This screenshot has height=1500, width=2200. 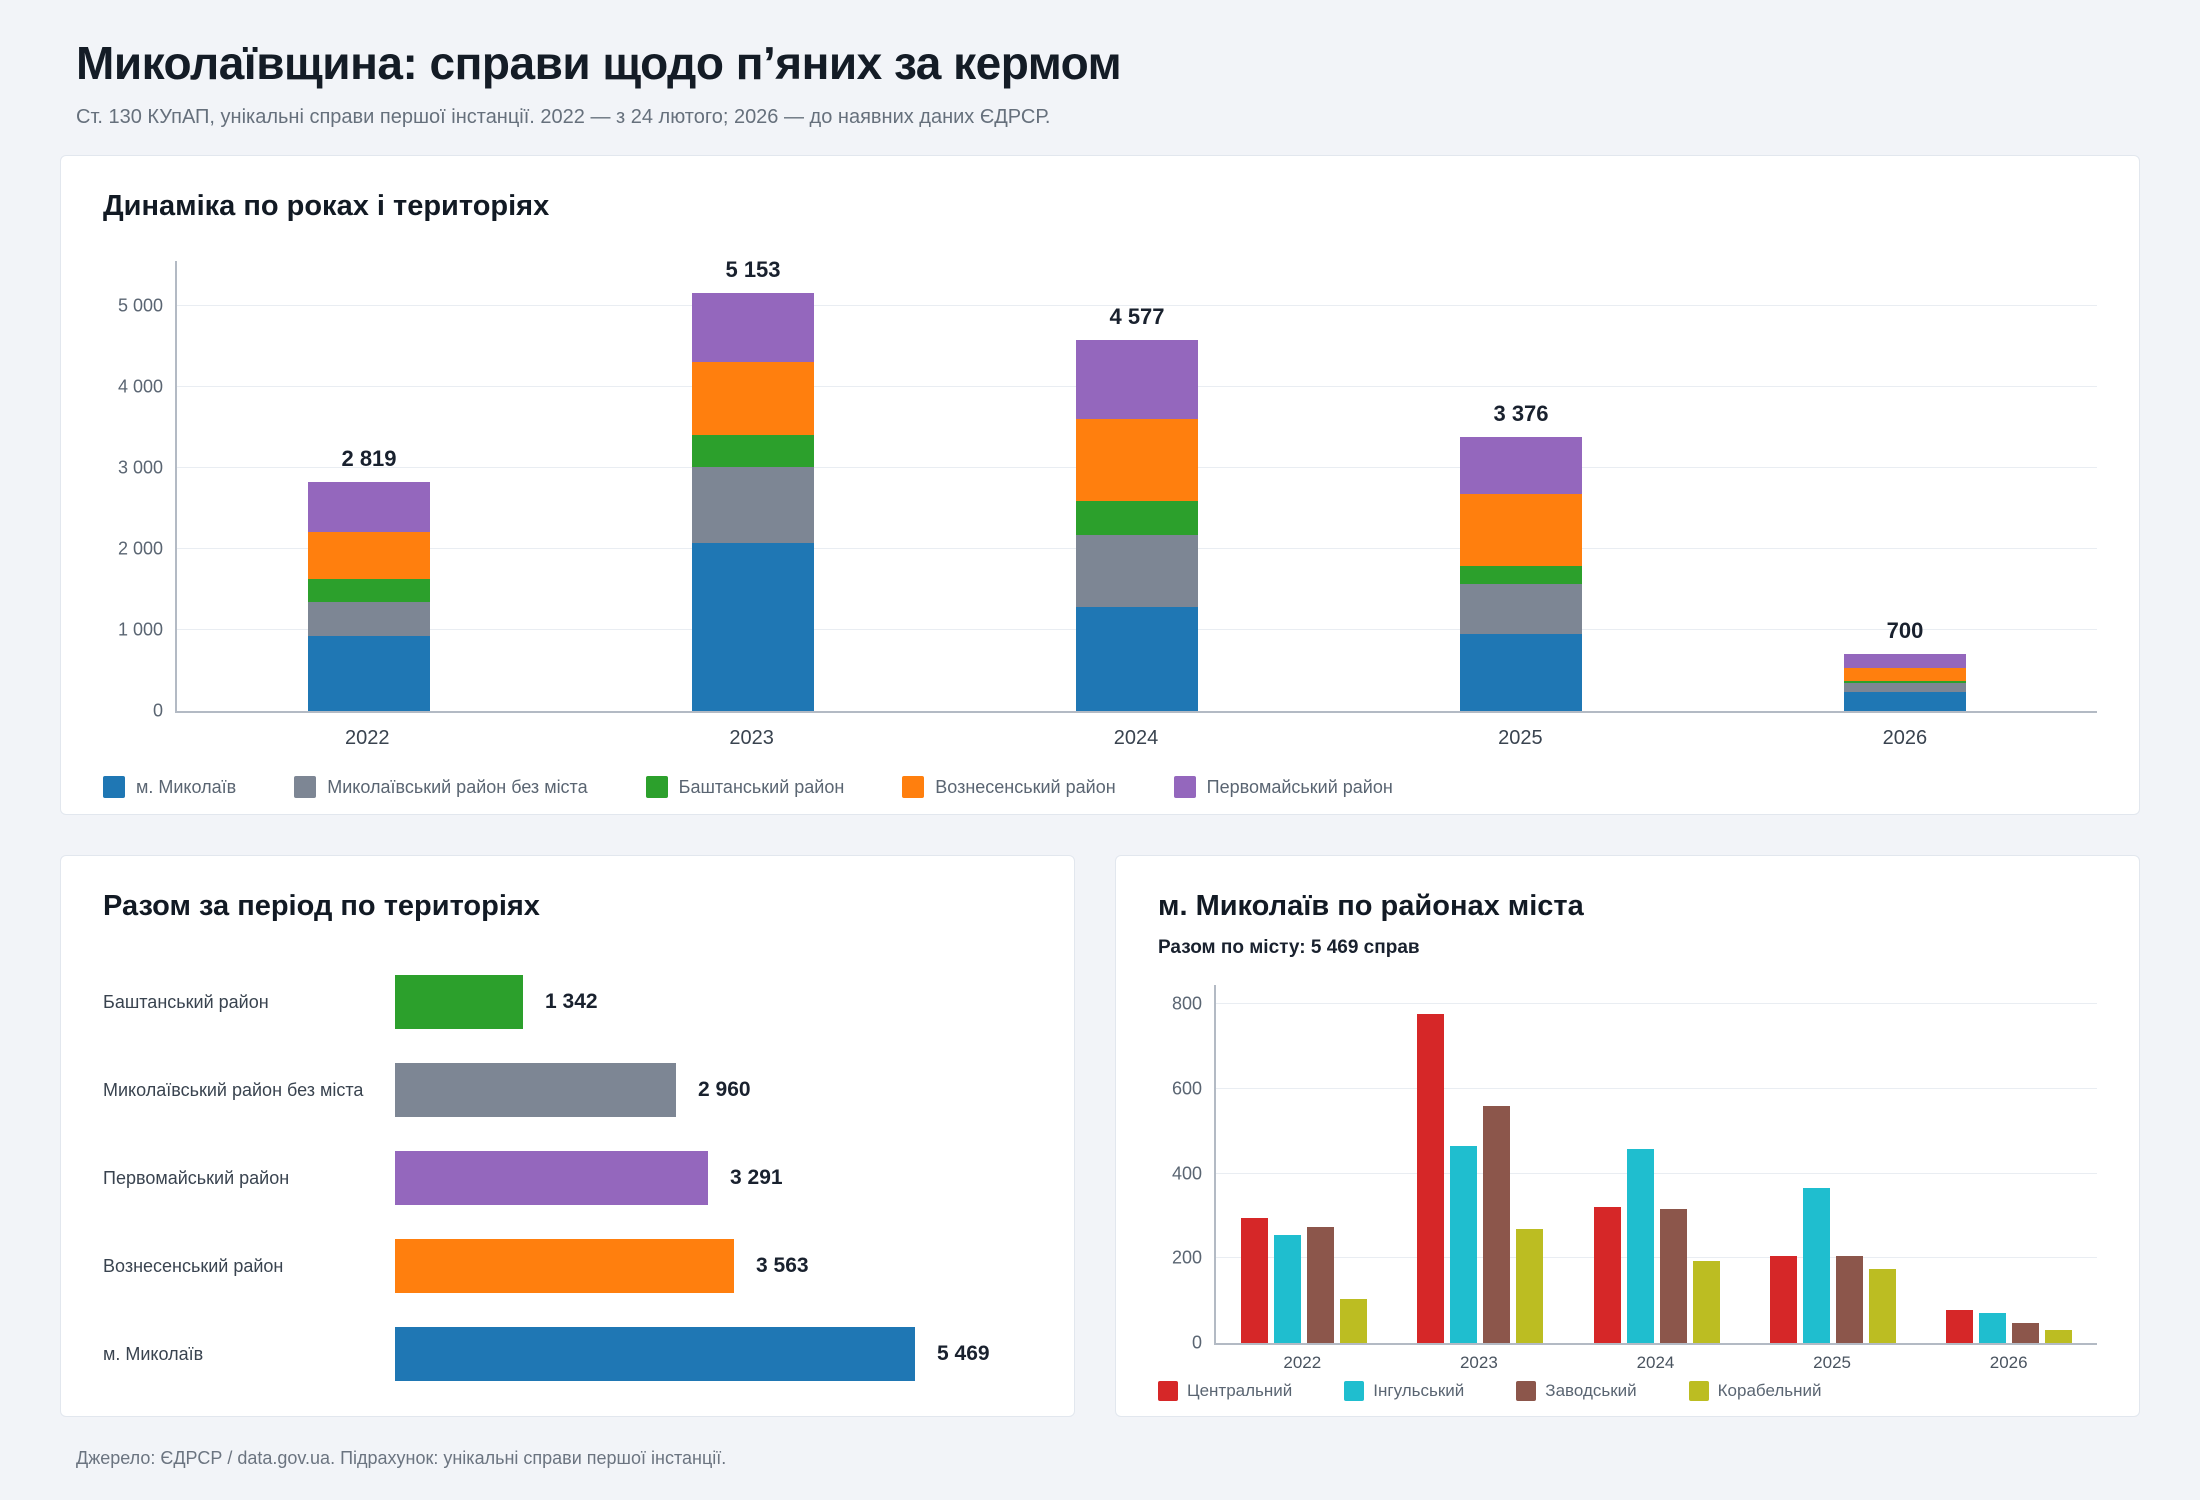 What do you see at coordinates (1240, 1390) in the screenshot?
I see `legend-label: Центральний` at bounding box center [1240, 1390].